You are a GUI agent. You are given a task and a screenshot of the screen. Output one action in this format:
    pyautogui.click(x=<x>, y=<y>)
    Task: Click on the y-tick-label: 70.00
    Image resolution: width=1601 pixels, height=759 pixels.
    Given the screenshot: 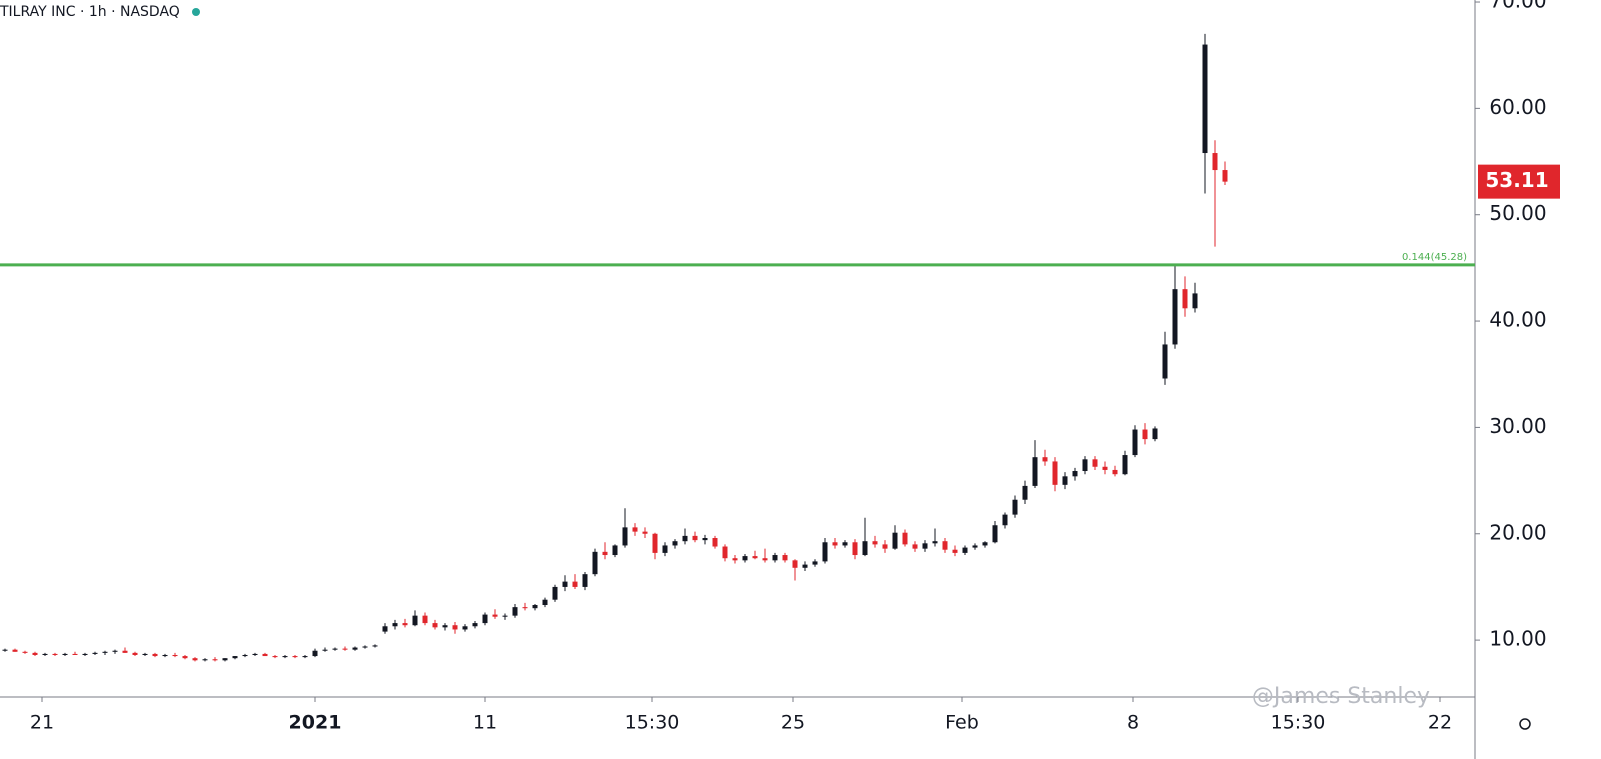 What is the action you would take?
    pyautogui.click(x=1517, y=6)
    